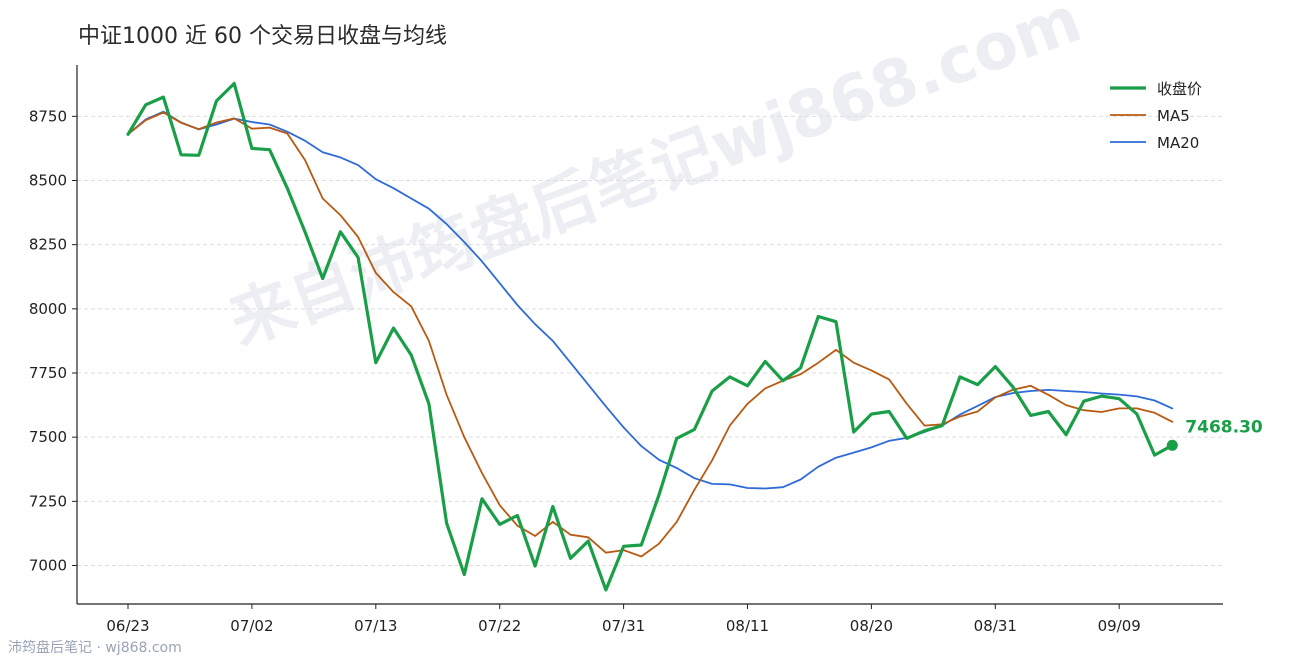 Image resolution: width=1290 pixels, height=660 pixels. I want to click on x-tick-label: 07/22, so click(499, 626).